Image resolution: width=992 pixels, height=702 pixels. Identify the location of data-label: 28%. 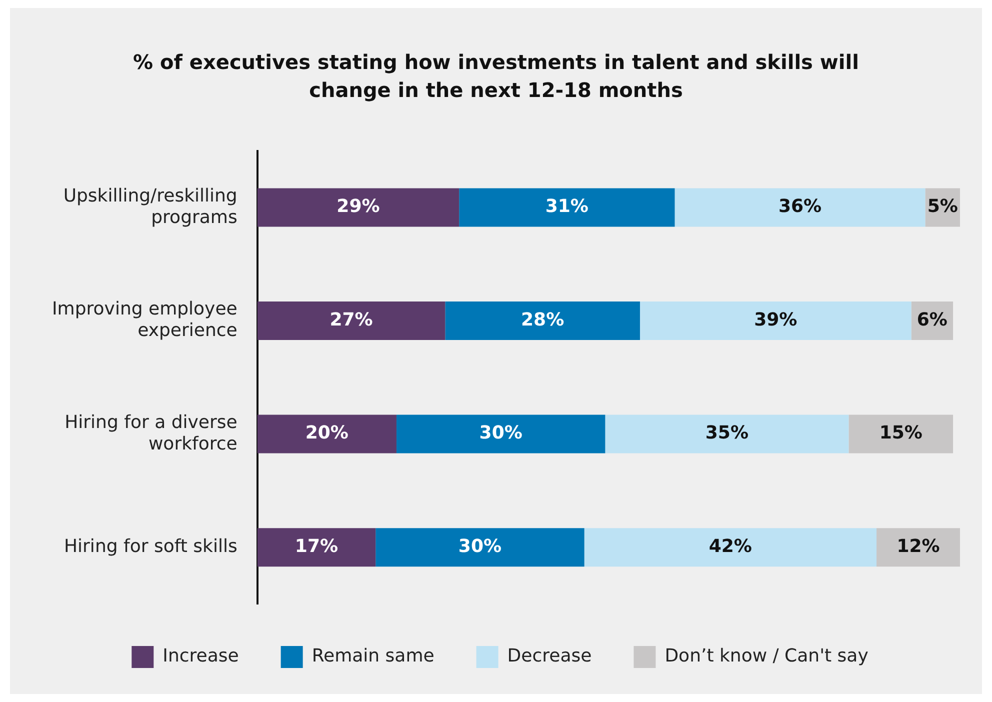
(542, 319).